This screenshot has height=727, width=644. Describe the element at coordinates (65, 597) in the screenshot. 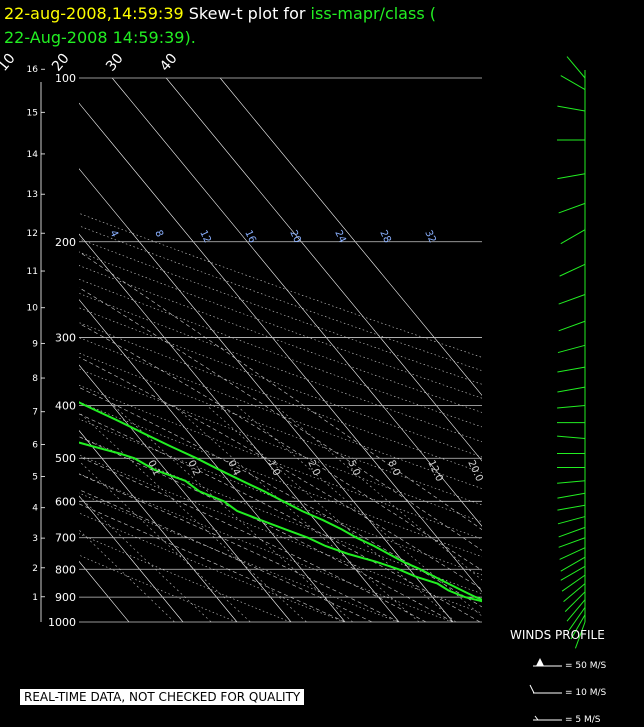

I see `pressure-label: 900` at that location.